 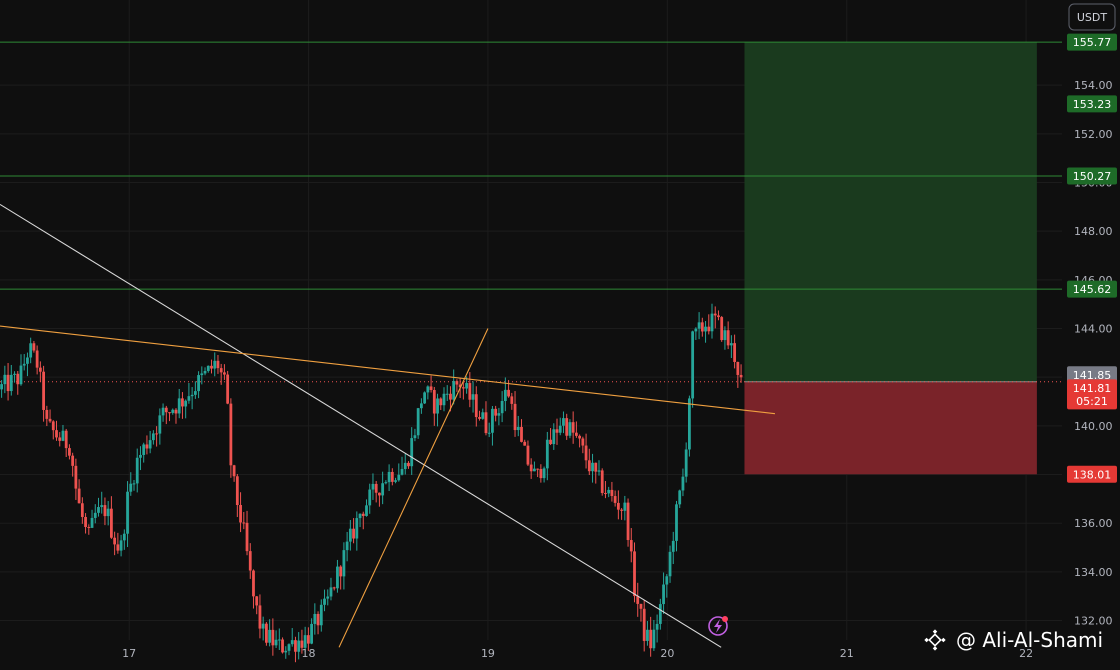 I want to click on watermark: @ Ali-Al-Shami, so click(x=1013, y=640).